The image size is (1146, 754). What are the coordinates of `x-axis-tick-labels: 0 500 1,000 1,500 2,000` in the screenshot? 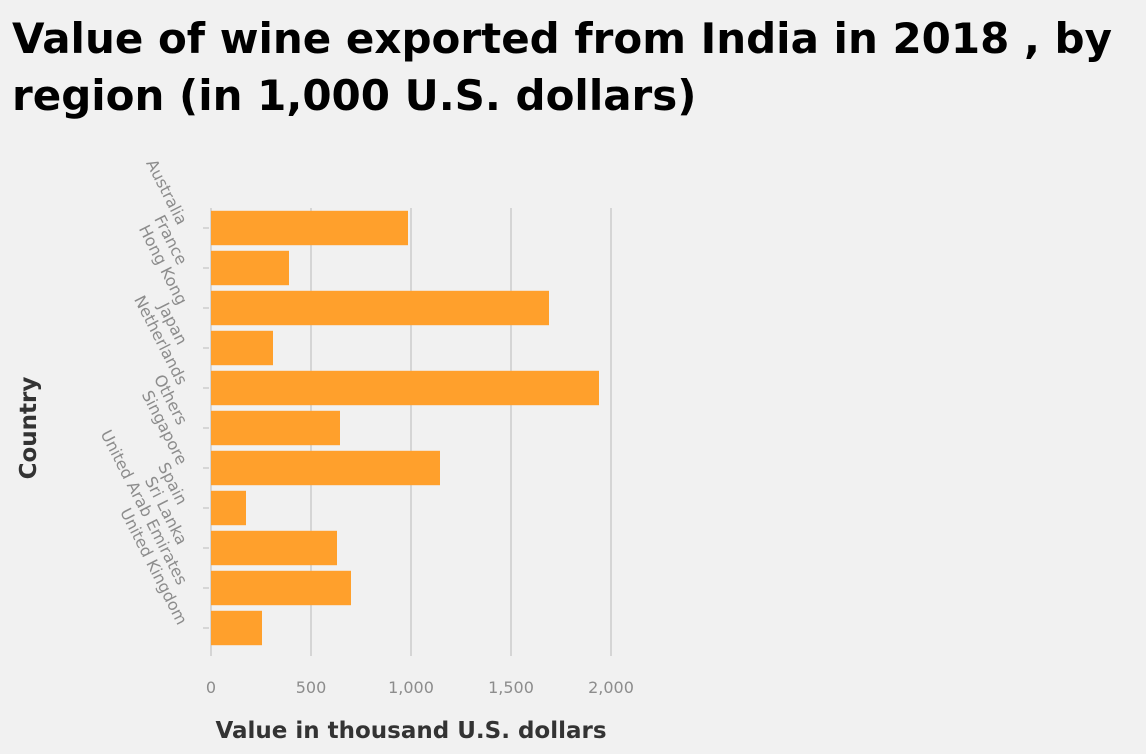 It's located at (420, 687).